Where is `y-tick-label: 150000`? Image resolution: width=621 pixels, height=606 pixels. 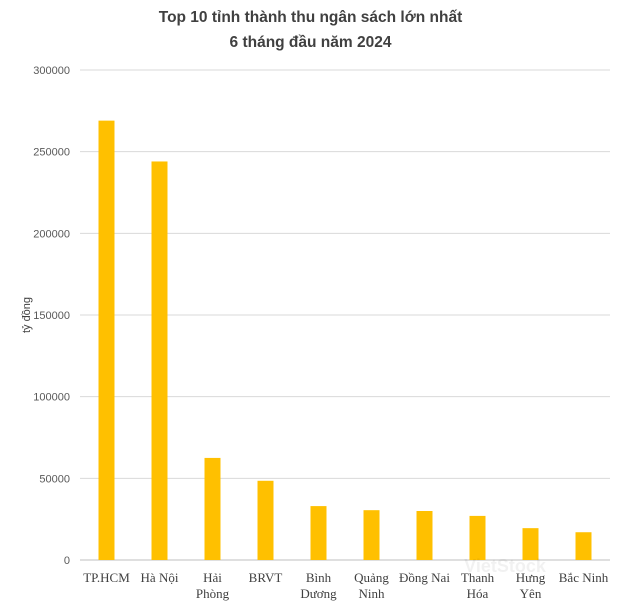 y-tick-label: 150000 is located at coordinates (51, 316).